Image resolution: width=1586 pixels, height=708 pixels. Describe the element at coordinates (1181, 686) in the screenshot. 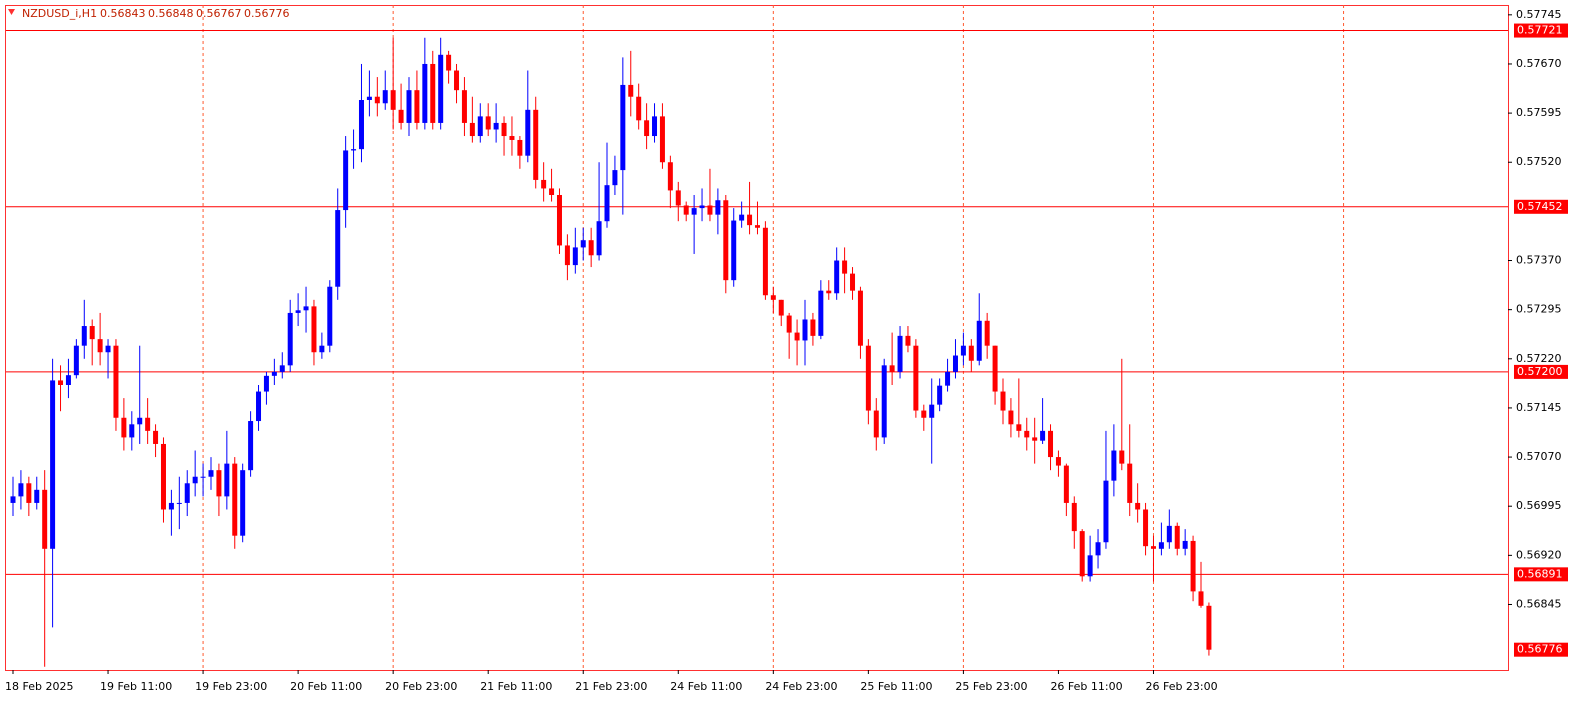

I see `x-tick-label: 26 Feb 23:00` at that location.